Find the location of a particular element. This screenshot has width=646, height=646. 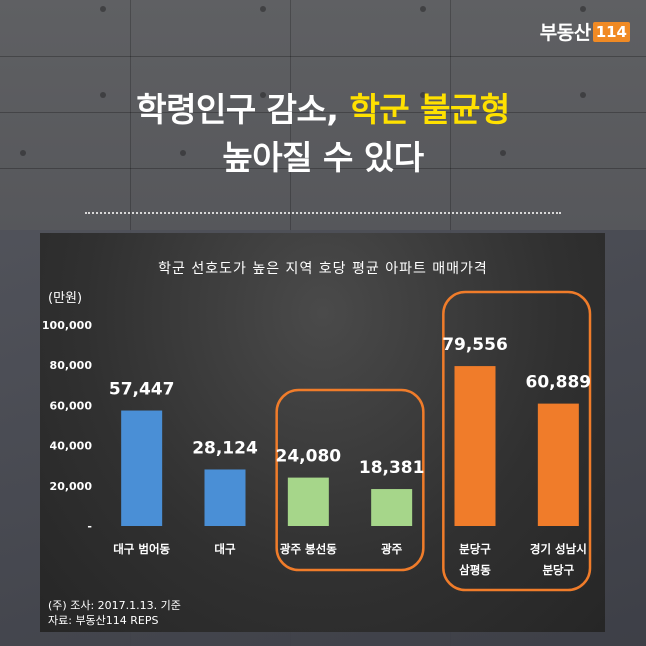

bar-value-label: 79,556 is located at coordinates (475, 345).